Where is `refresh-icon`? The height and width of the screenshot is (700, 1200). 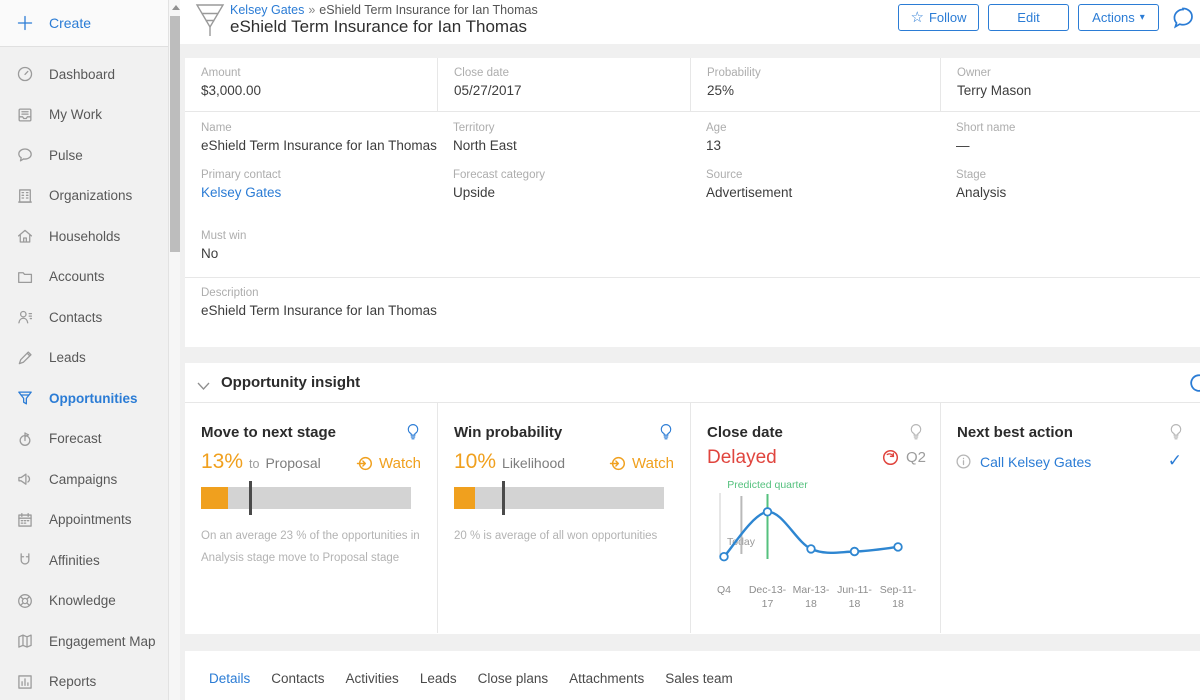 refresh-icon is located at coordinates (1194, 383).